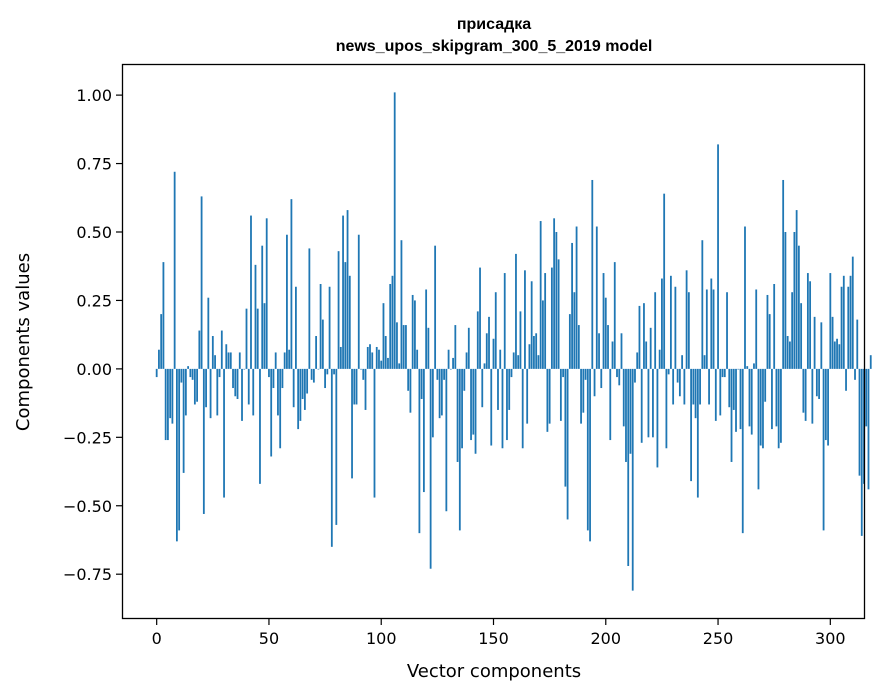 The height and width of the screenshot is (696, 880). I want to click on x-tick-label: 300, so click(830, 638).